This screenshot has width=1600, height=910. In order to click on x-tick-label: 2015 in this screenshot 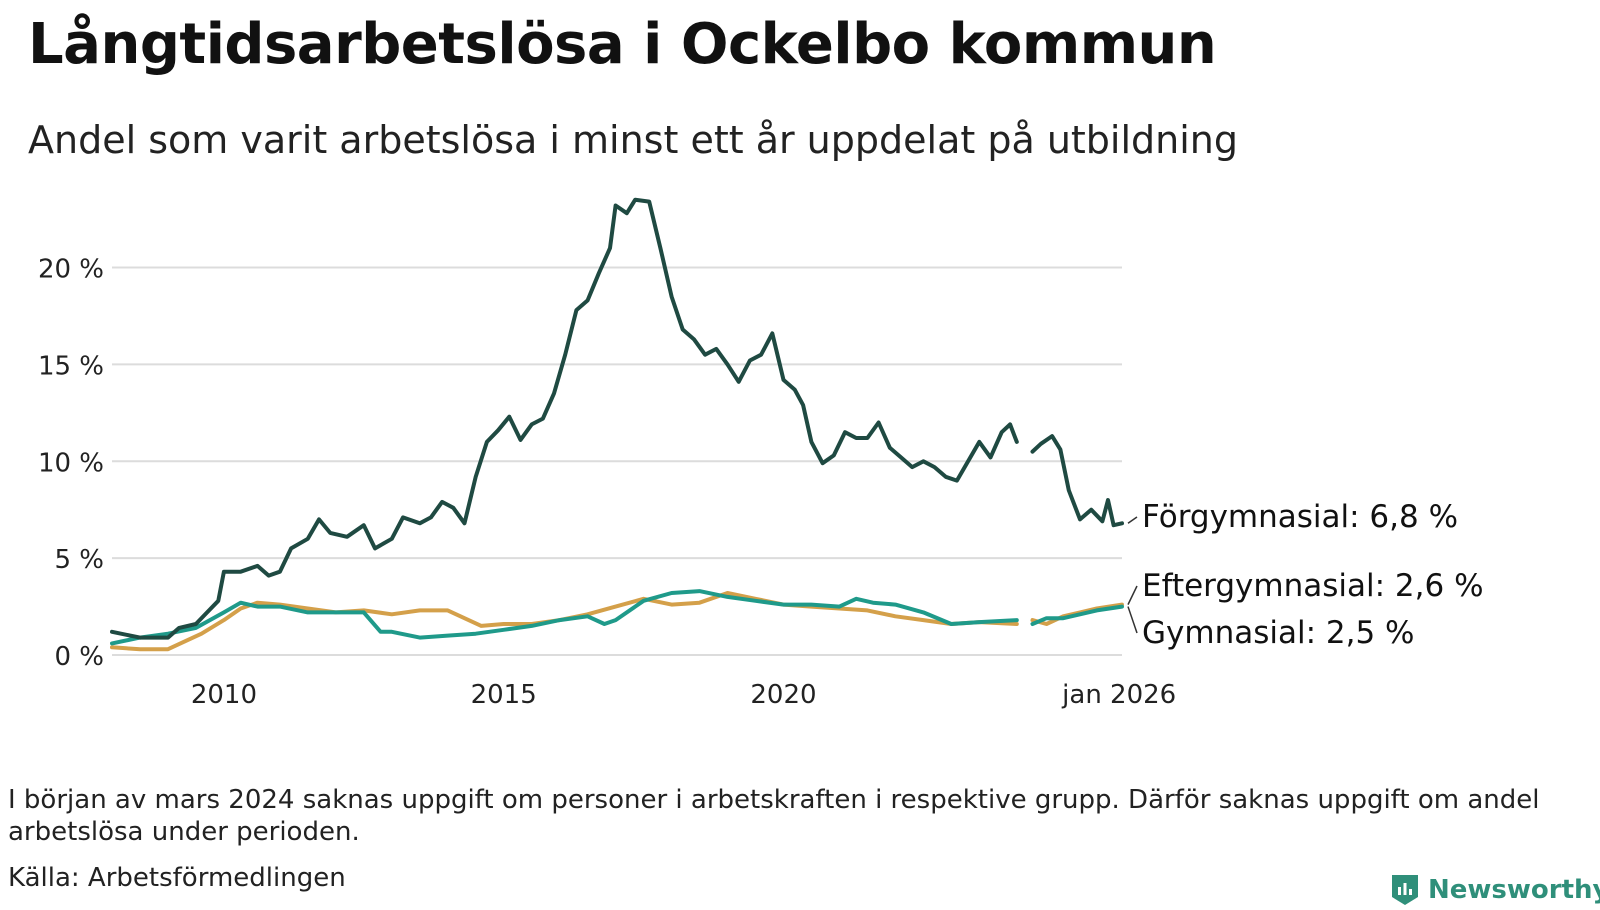, I will do `click(504, 695)`.